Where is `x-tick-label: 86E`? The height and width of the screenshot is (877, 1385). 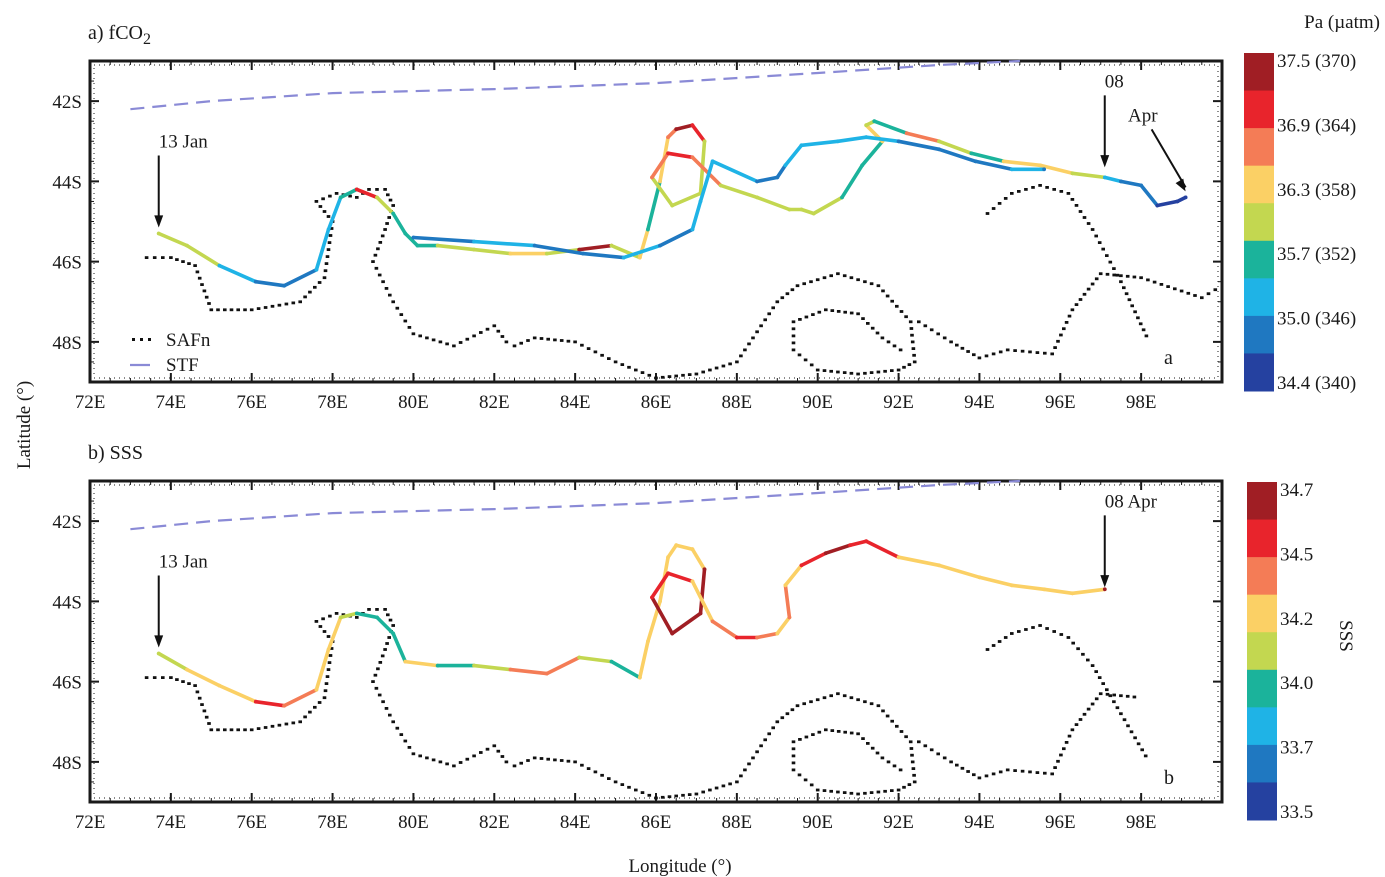
x-tick-label: 86E is located at coordinates (656, 402).